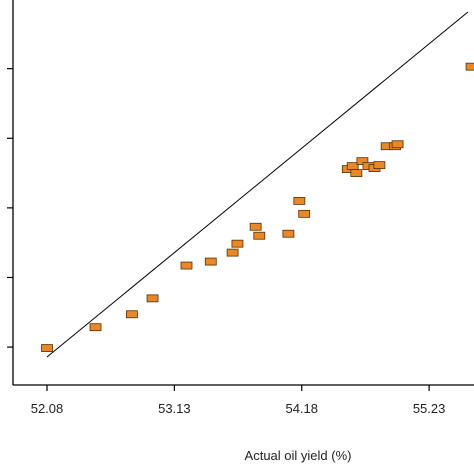 The width and height of the screenshot is (474, 474). What do you see at coordinates (298, 455) in the screenshot?
I see `x-axis-title: Actual oil yield (%)` at bounding box center [298, 455].